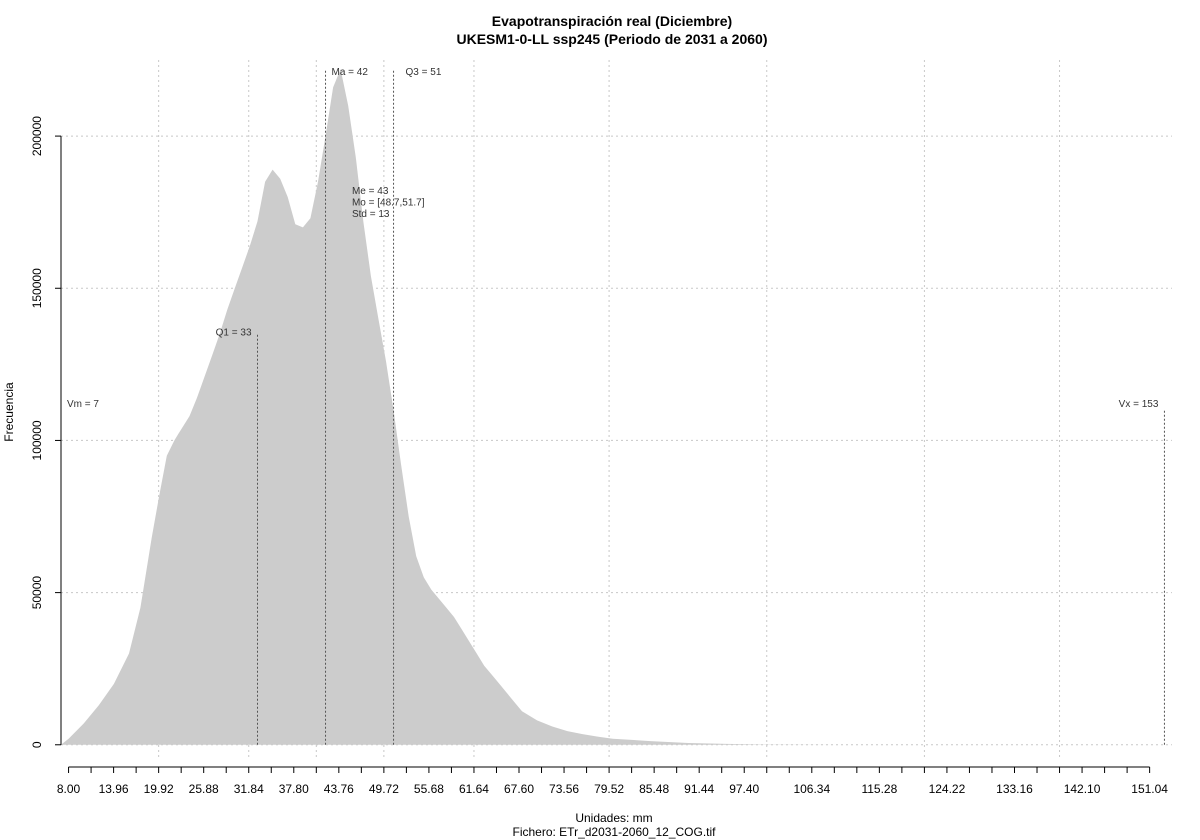 Image resolution: width=1200 pixels, height=840 pixels. What do you see at coordinates (519, 789) in the screenshot?
I see `x-tick-label-10: 67.60` at bounding box center [519, 789].